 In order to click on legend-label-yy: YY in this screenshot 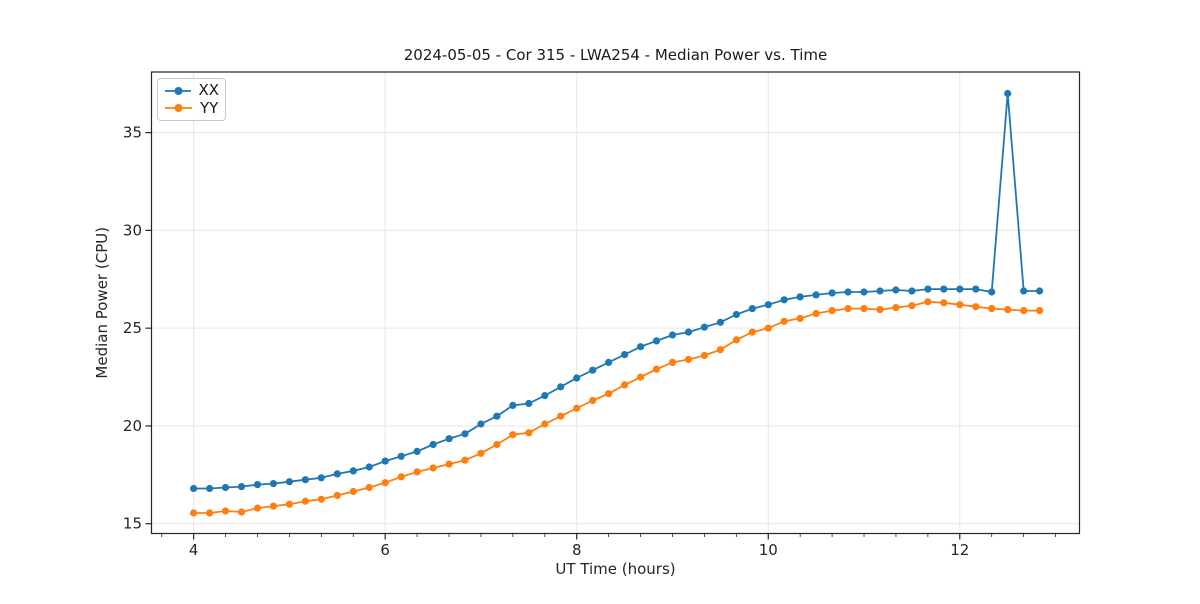, I will do `click(209, 107)`.